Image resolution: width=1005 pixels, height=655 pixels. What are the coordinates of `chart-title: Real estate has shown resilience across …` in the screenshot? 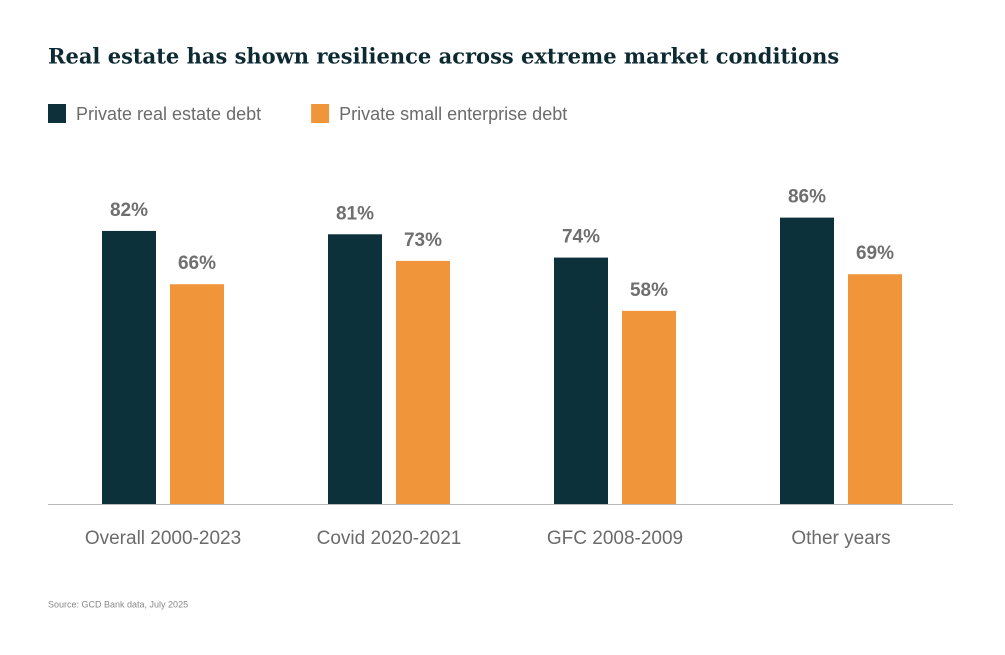 It's located at (443, 56).